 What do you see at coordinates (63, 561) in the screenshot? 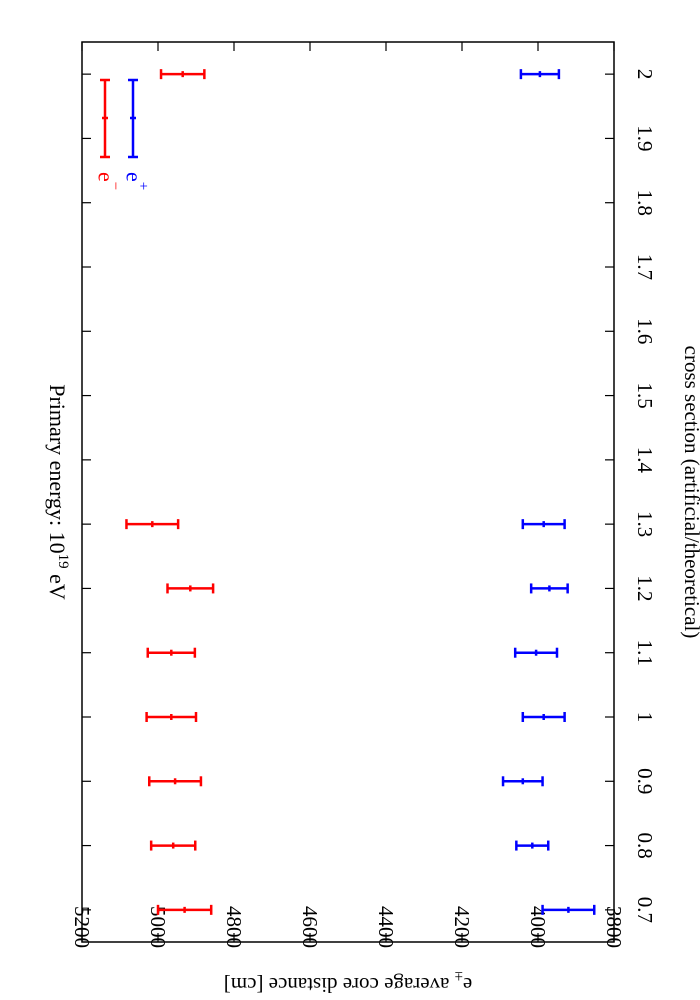
I see `title-superscript: 19` at bounding box center [63, 561].